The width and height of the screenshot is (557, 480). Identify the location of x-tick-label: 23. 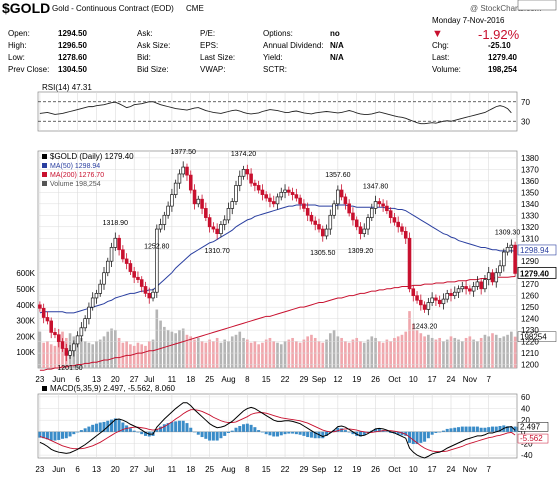
(39, 469).